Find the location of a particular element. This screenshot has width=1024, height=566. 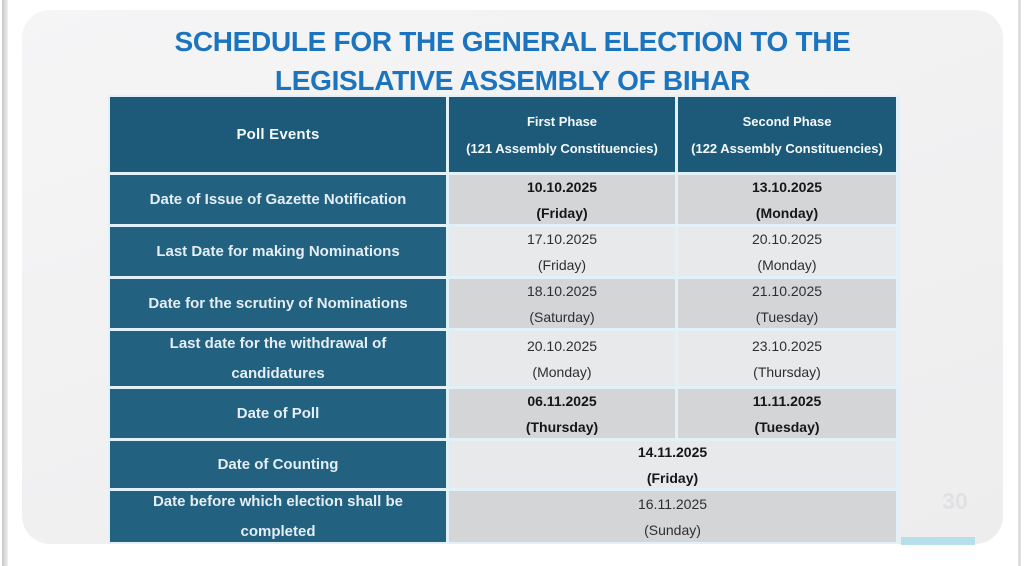

date-value: 13.10.2025 is located at coordinates (787, 186).